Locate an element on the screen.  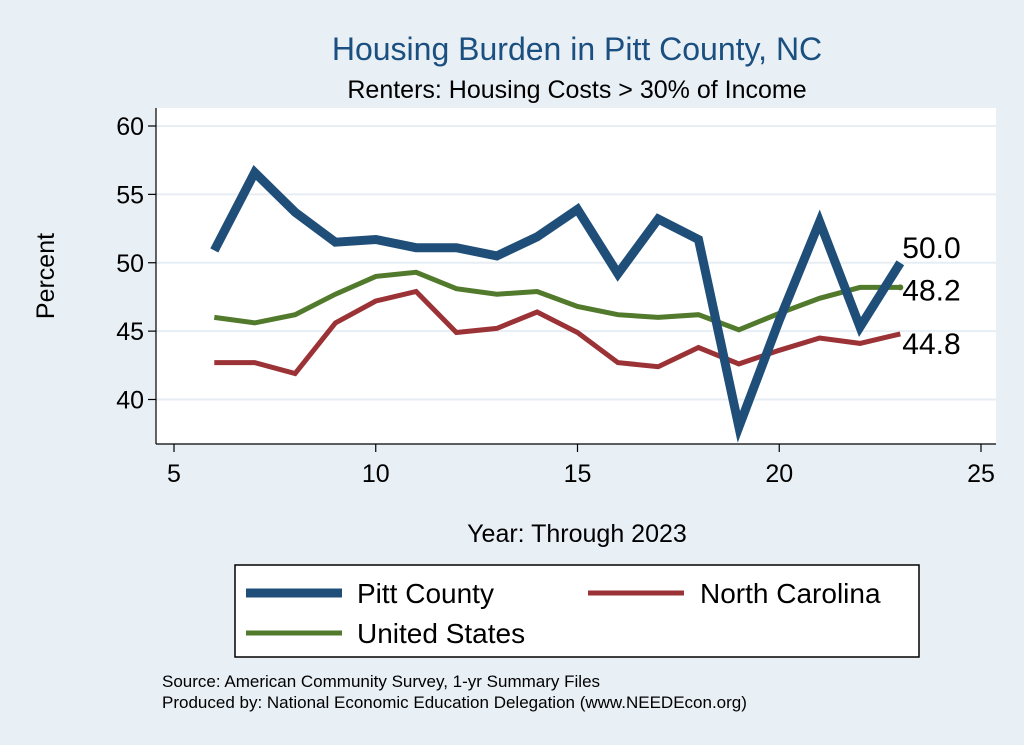
end-label-pitt: 50.0 is located at coordinates (931, 248).